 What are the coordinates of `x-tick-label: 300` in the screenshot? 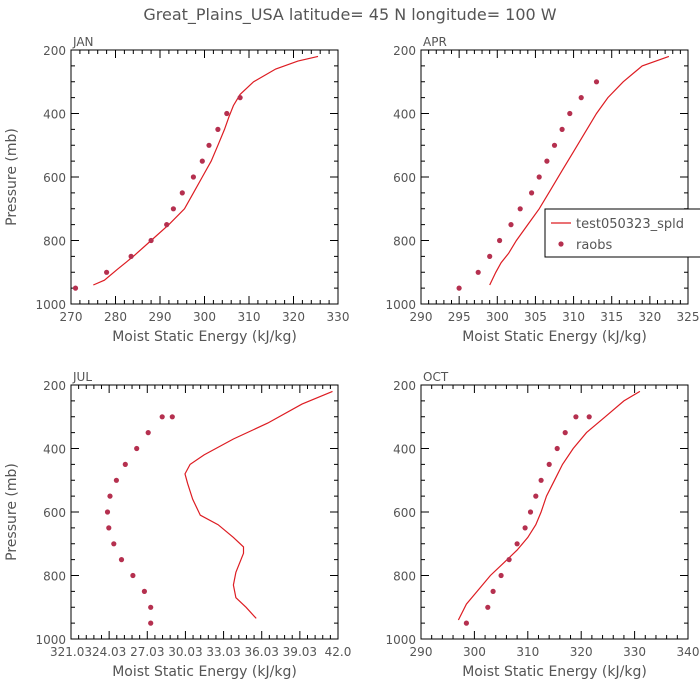 It's located at (497, 317).